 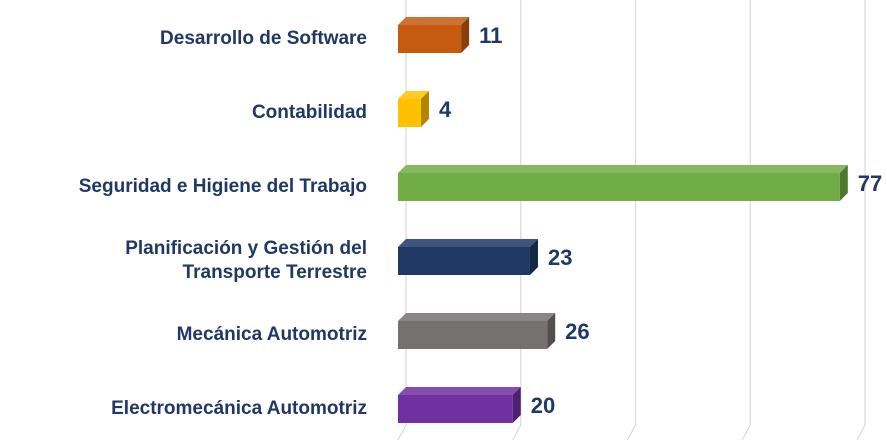 I want to click on category-label: Mecánica Automotriz, so click(x=271, y=334).